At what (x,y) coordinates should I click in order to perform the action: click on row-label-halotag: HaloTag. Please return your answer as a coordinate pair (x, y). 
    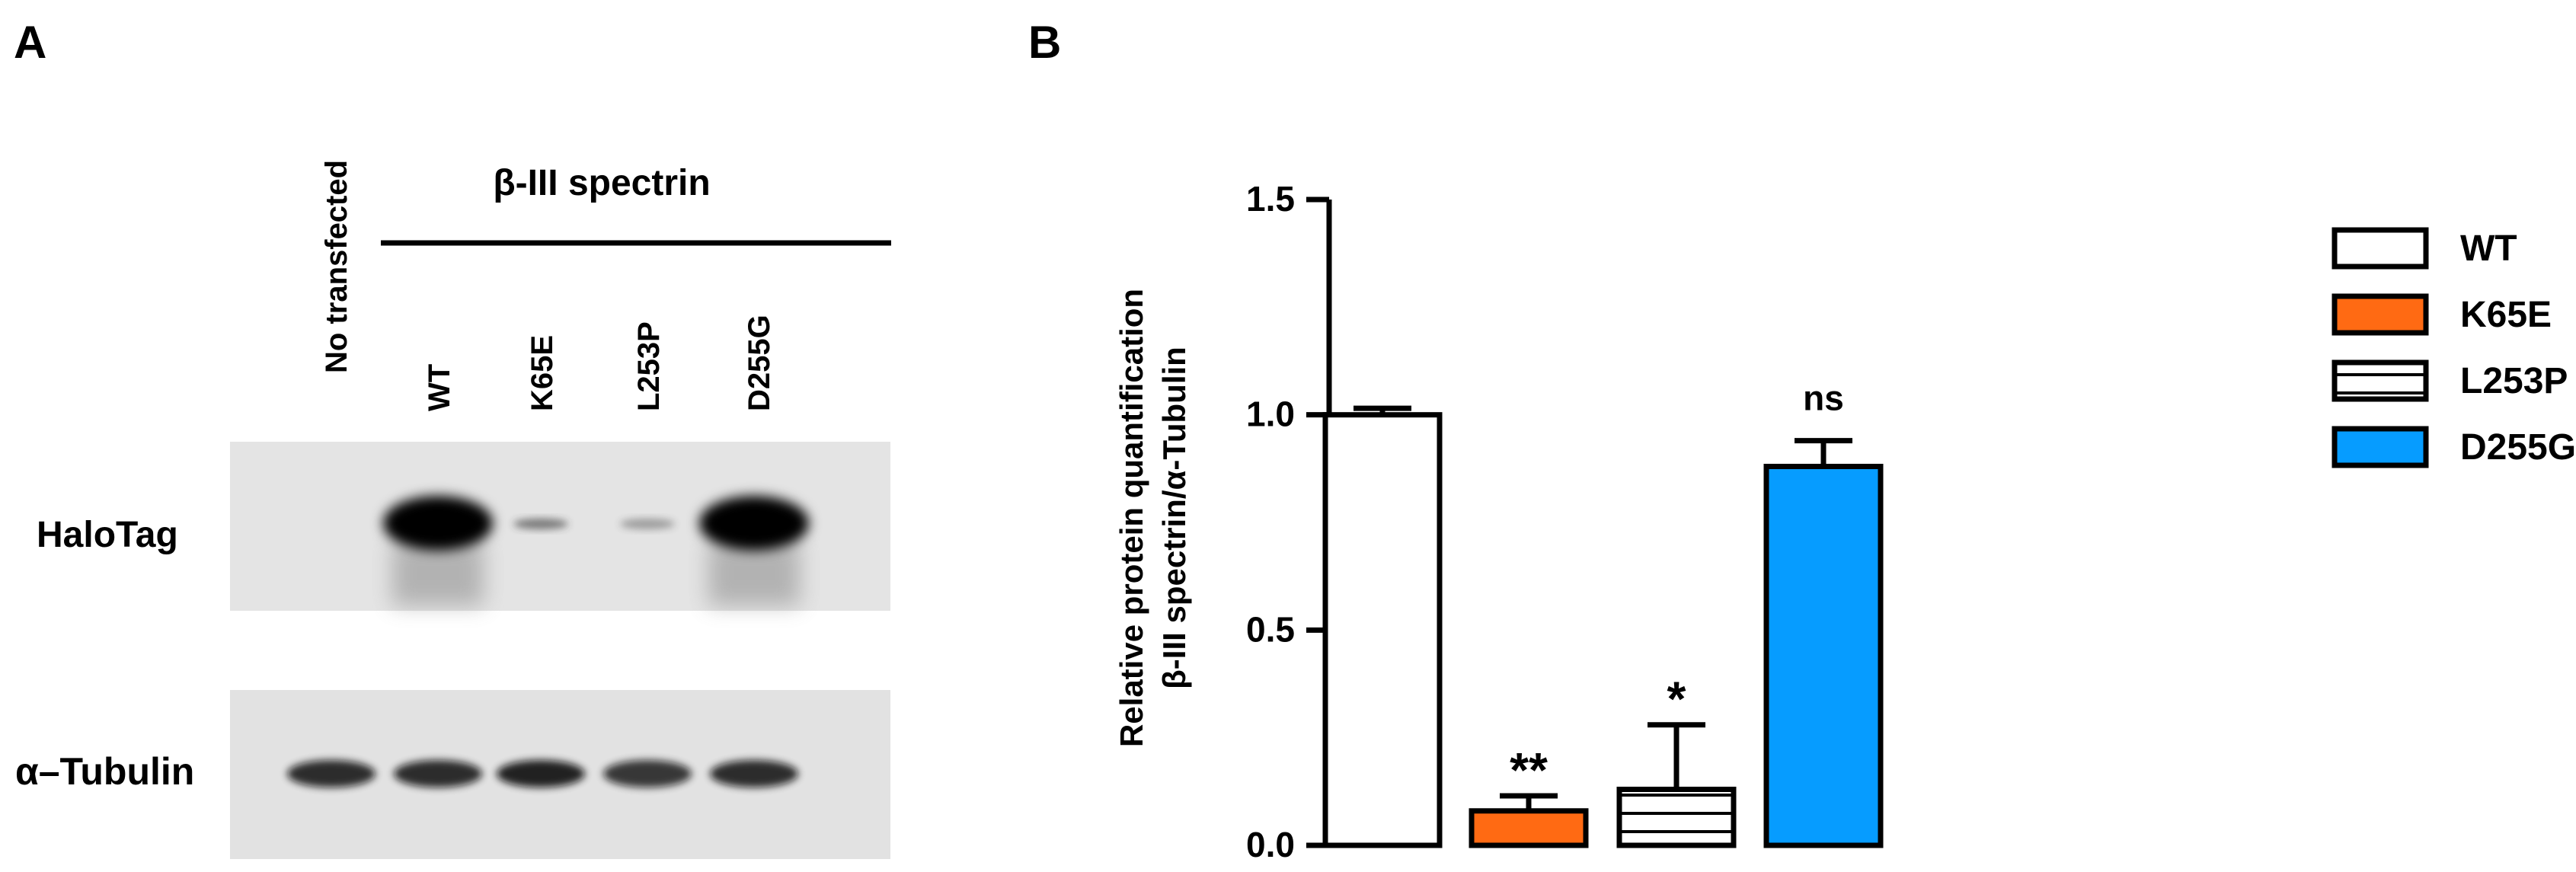
    Looking at the image, I should click on (107, 535).